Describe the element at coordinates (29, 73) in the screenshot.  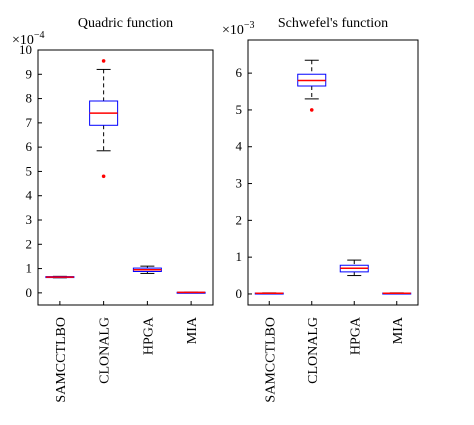
I see `y-tick-label: 9` at that location.